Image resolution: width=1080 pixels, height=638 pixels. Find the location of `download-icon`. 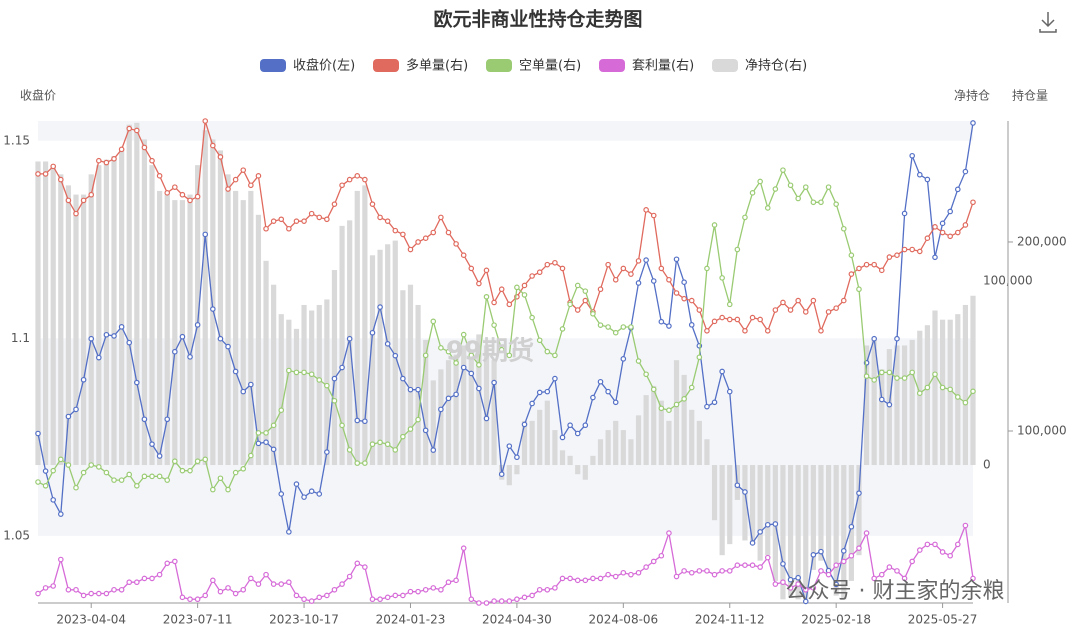

download-icon is located at coordinates (1048, 22).